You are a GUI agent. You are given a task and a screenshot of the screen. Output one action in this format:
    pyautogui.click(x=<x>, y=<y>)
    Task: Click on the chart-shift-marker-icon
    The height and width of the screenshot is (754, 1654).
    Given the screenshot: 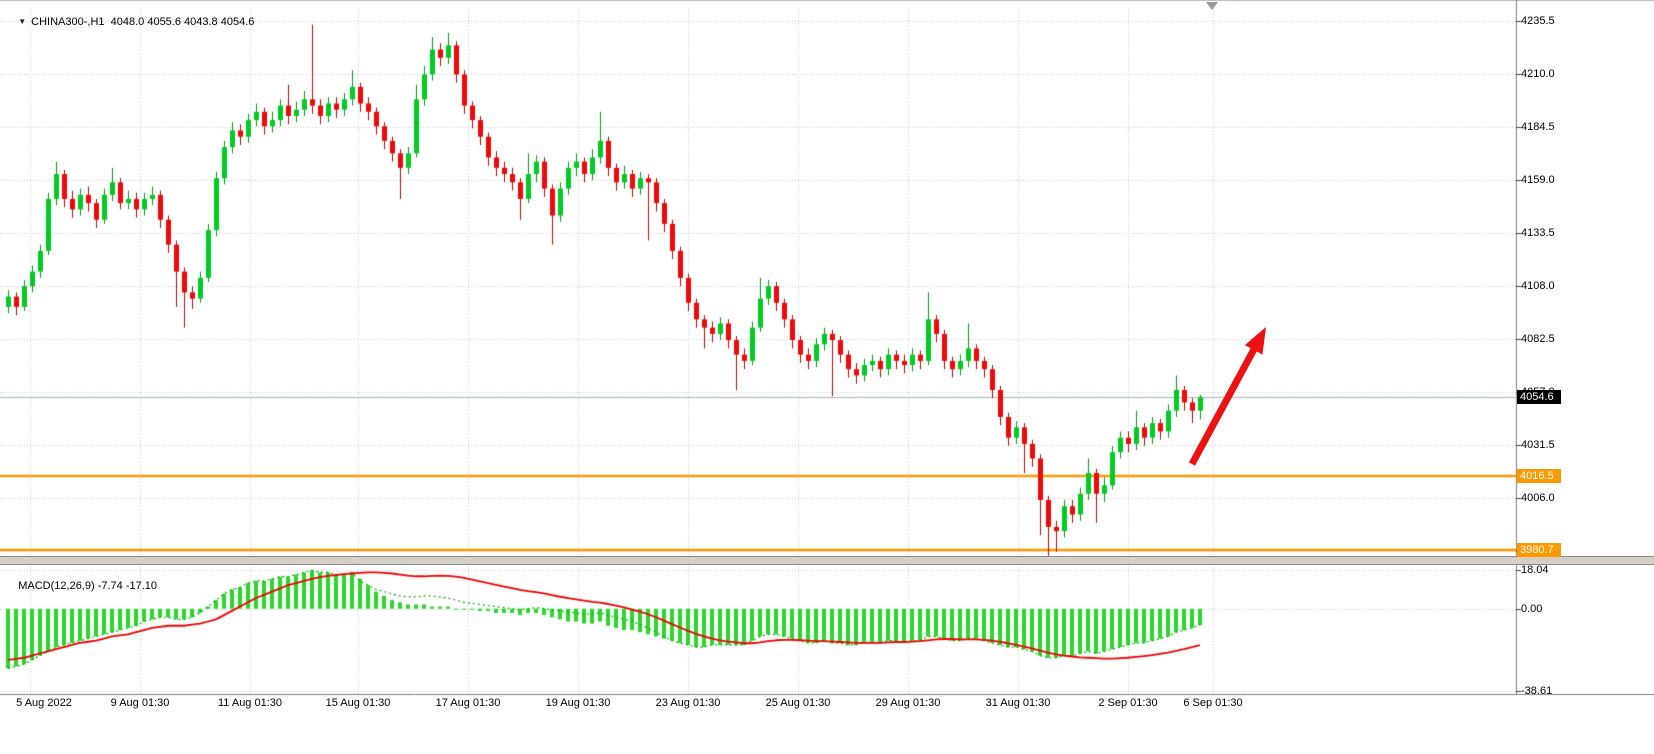 What is the action you would take?
    pyautogui.click(x=1212, y=6)
    